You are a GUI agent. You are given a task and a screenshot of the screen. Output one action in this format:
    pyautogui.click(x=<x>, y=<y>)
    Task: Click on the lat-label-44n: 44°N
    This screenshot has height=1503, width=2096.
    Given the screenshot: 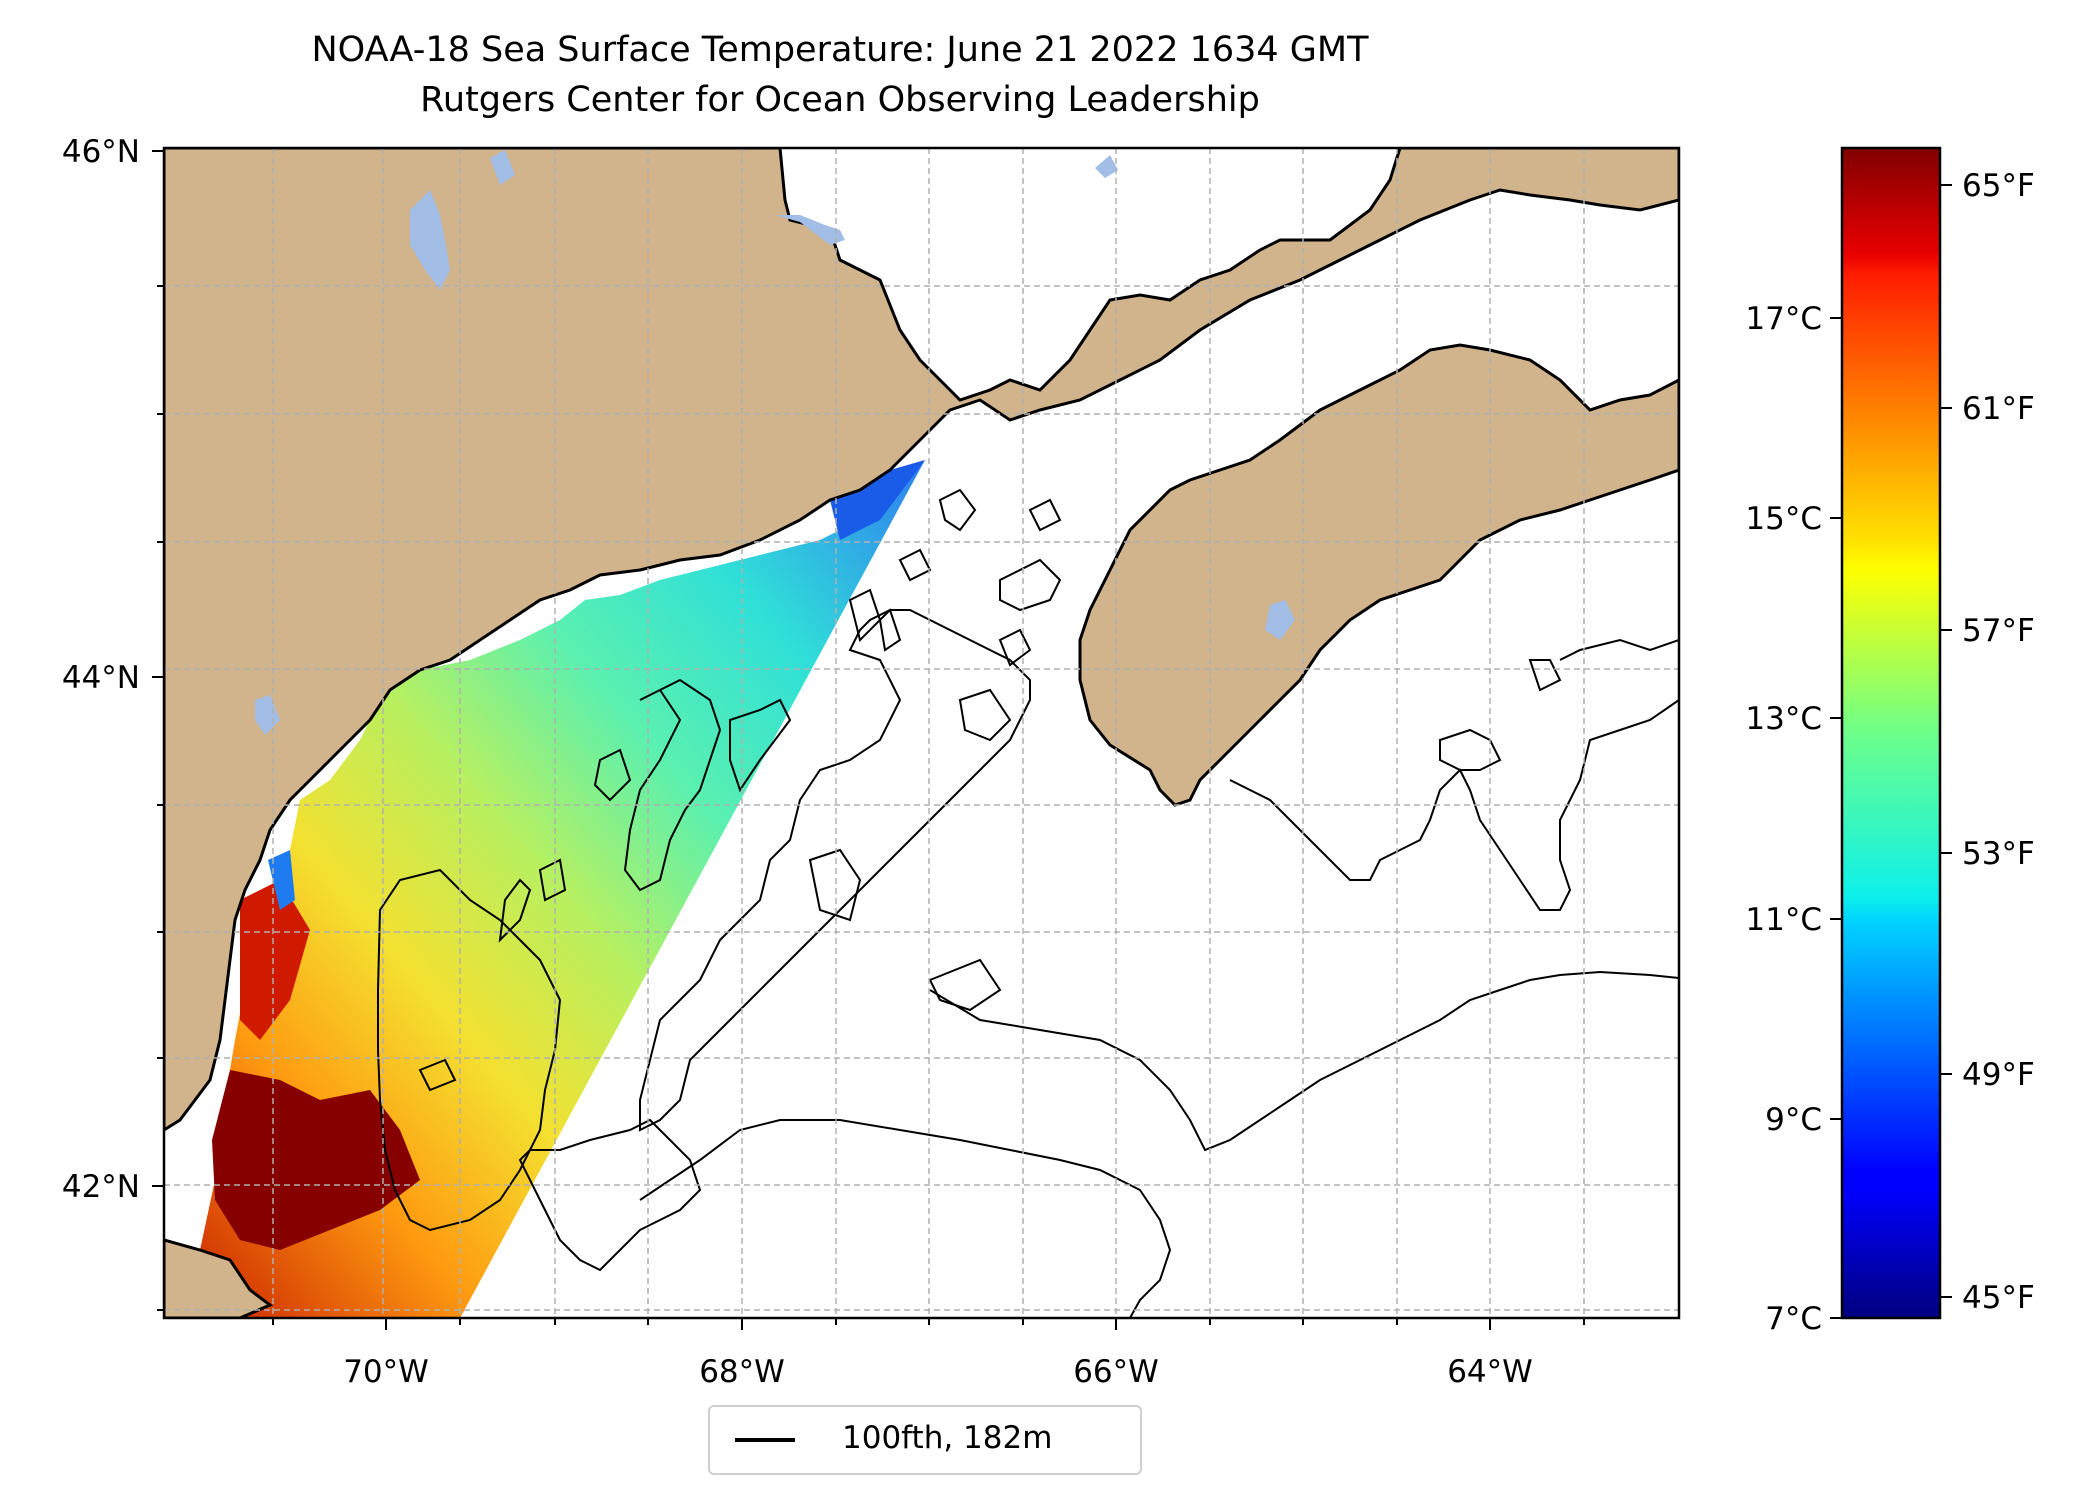 What is the action you would take?
    pyautogui.click(x=101, y=678)
    